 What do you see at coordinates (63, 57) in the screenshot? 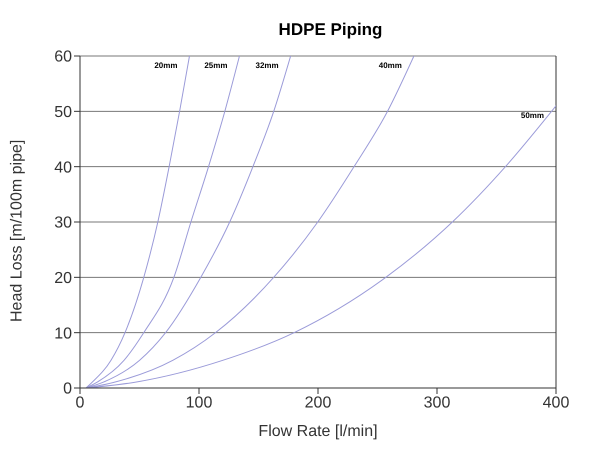
I see `y-tick-label: 60` at bounding box center [63, 57].